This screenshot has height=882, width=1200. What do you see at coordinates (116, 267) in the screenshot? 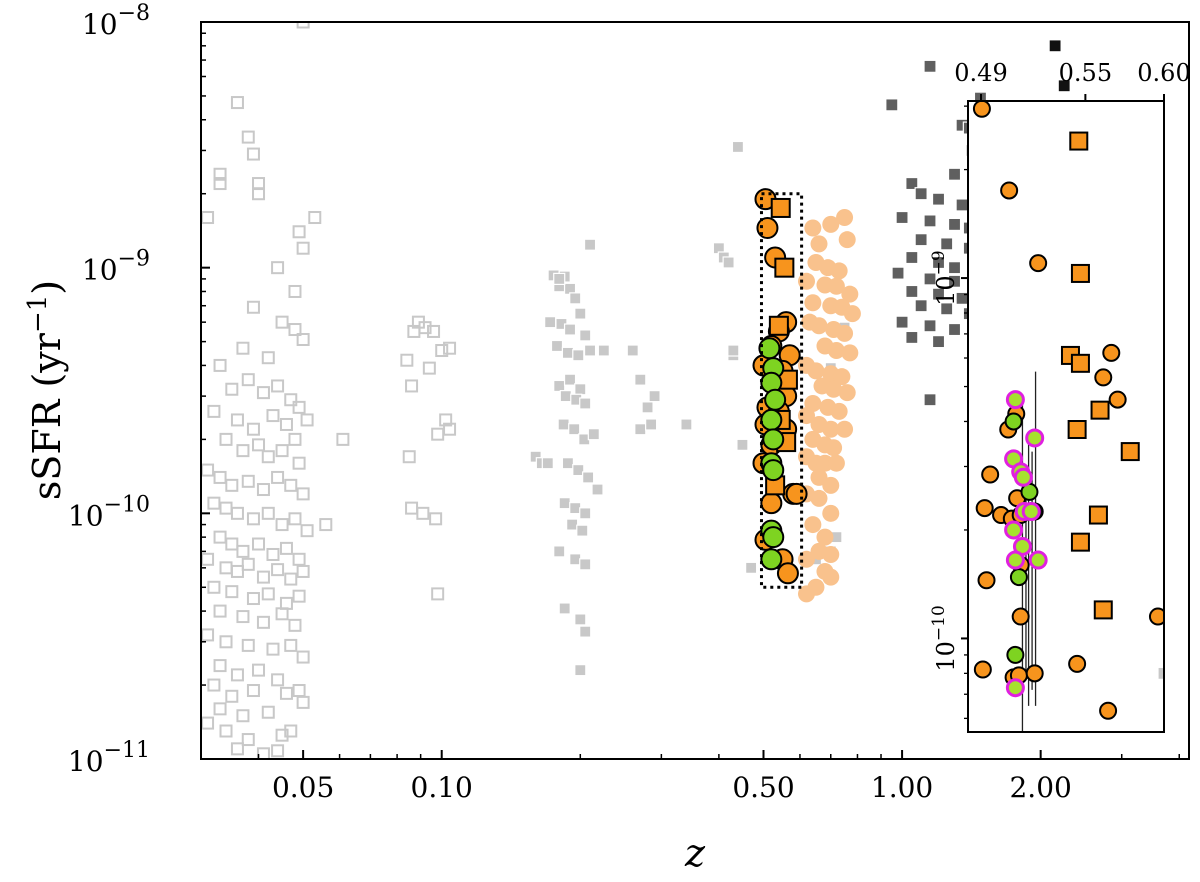
I see `y-tick-label: 10−9` at bounding box center [116, 267].